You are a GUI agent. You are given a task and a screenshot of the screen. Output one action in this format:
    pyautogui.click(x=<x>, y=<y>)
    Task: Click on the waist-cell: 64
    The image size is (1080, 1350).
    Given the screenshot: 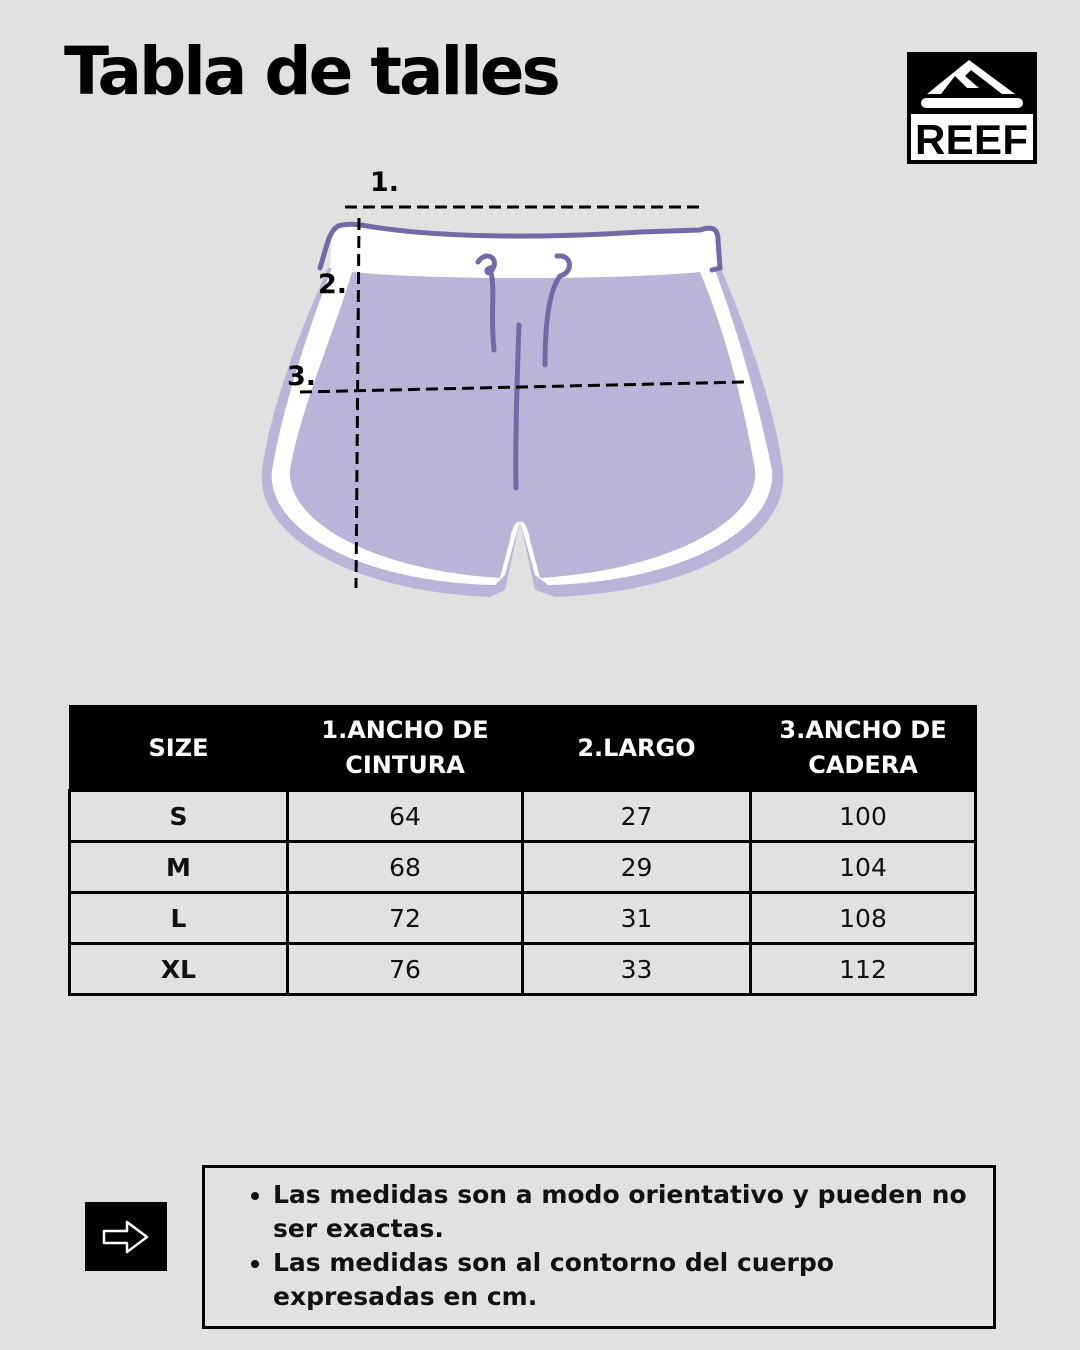 What is the action you would take?
    pyautogui.click(x=405, y=816)
    